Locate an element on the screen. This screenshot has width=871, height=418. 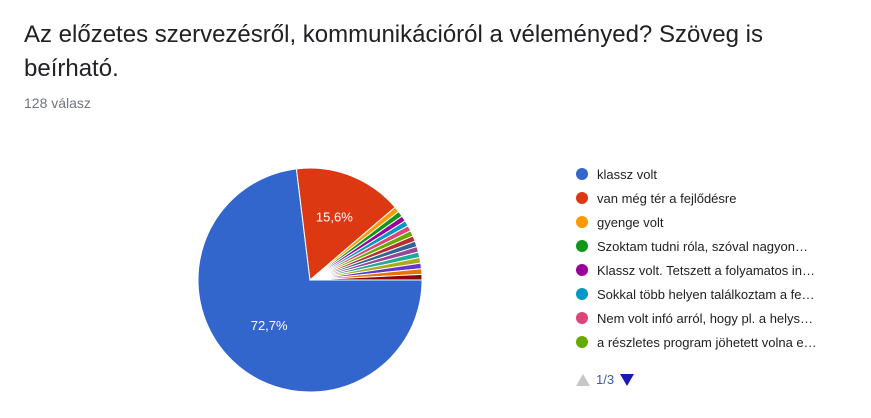
response-count: 128 válasz is located at coordinates (57, 103).